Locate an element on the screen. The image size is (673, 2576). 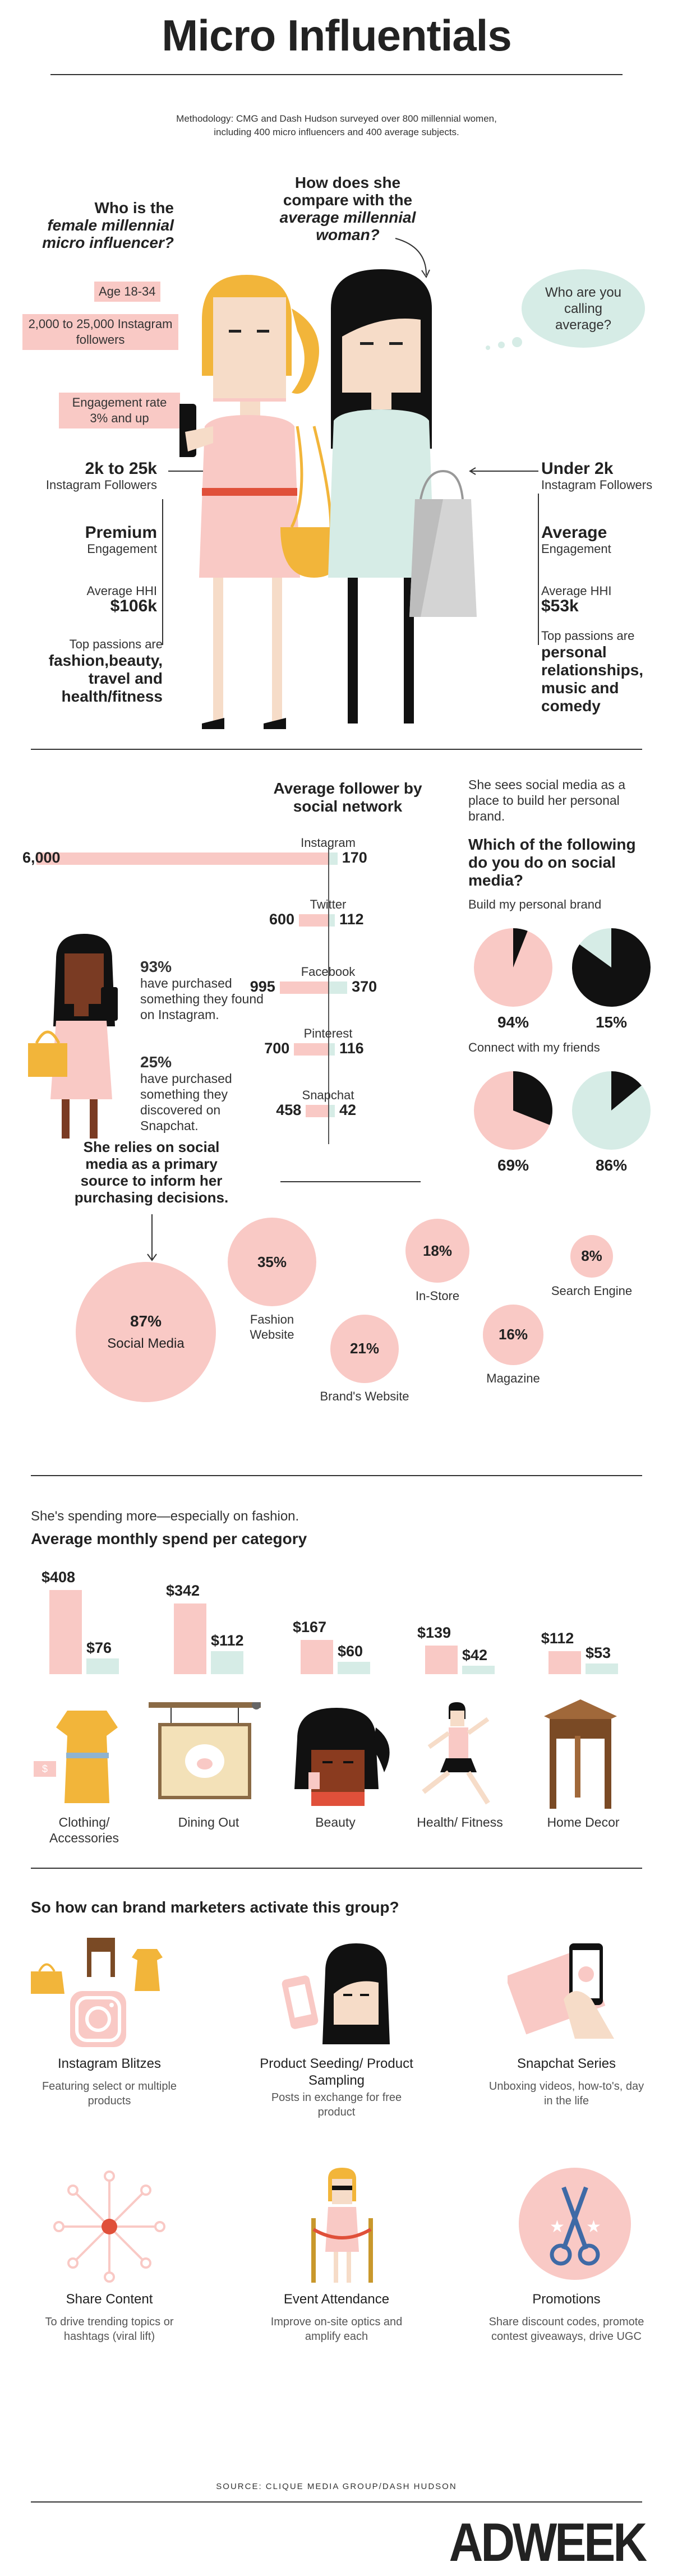
spend-category-label: Dining Out is located at coordinates (208, 1822).